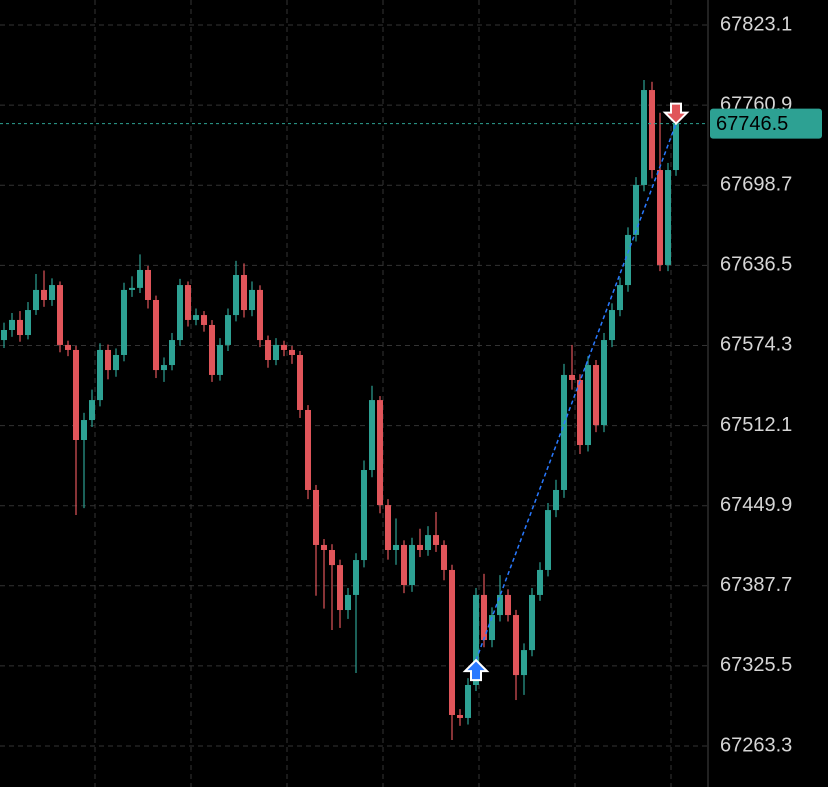 This screenshot has width=828, height=787. What do you see at coordinates (756, 425) in the screenshot?
I see `y-tick-label: 67512.1` at bounding box center [756, 425].